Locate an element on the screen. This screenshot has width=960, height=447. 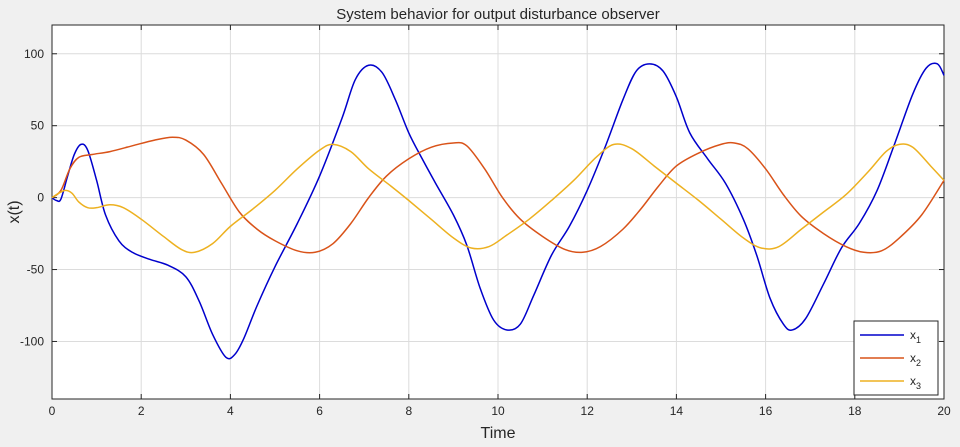
y-tick-label: -50 is located at coordinates (36, 270).